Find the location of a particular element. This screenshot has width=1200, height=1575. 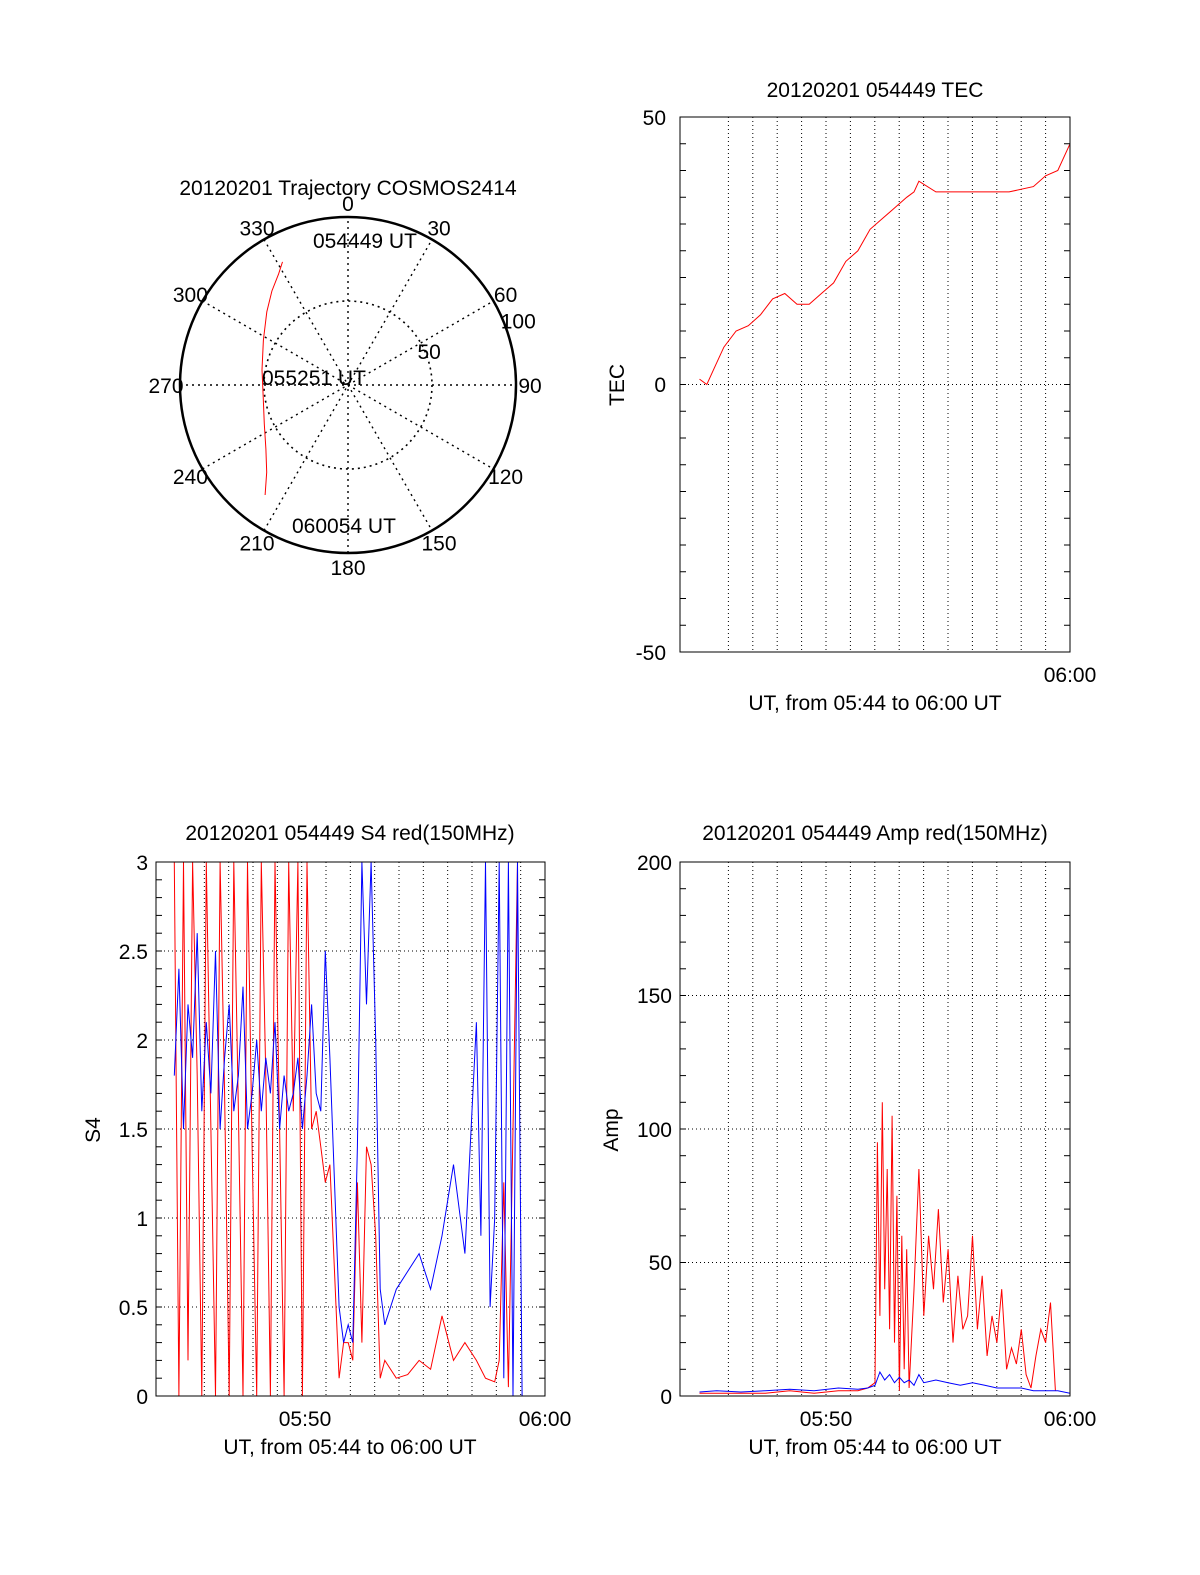

trajectory-track is located at coordinates (272, 378).